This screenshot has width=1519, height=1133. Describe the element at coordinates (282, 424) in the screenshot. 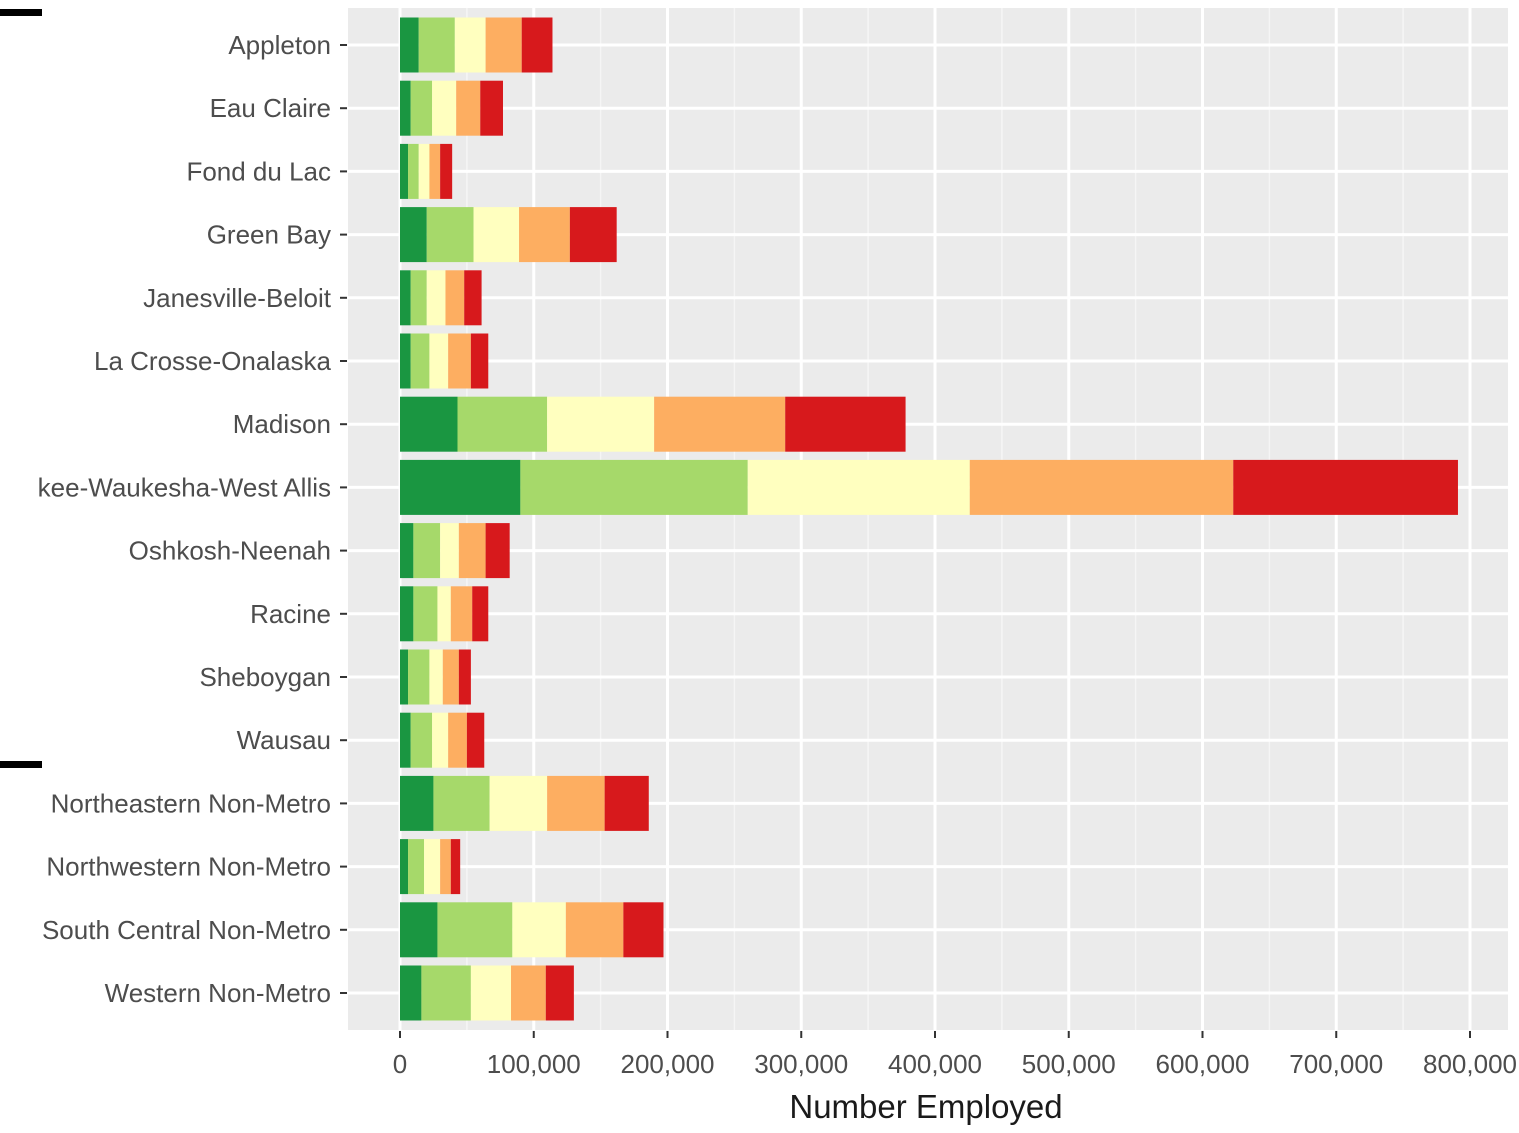

I see `y-tick-label: Madison` at that location.